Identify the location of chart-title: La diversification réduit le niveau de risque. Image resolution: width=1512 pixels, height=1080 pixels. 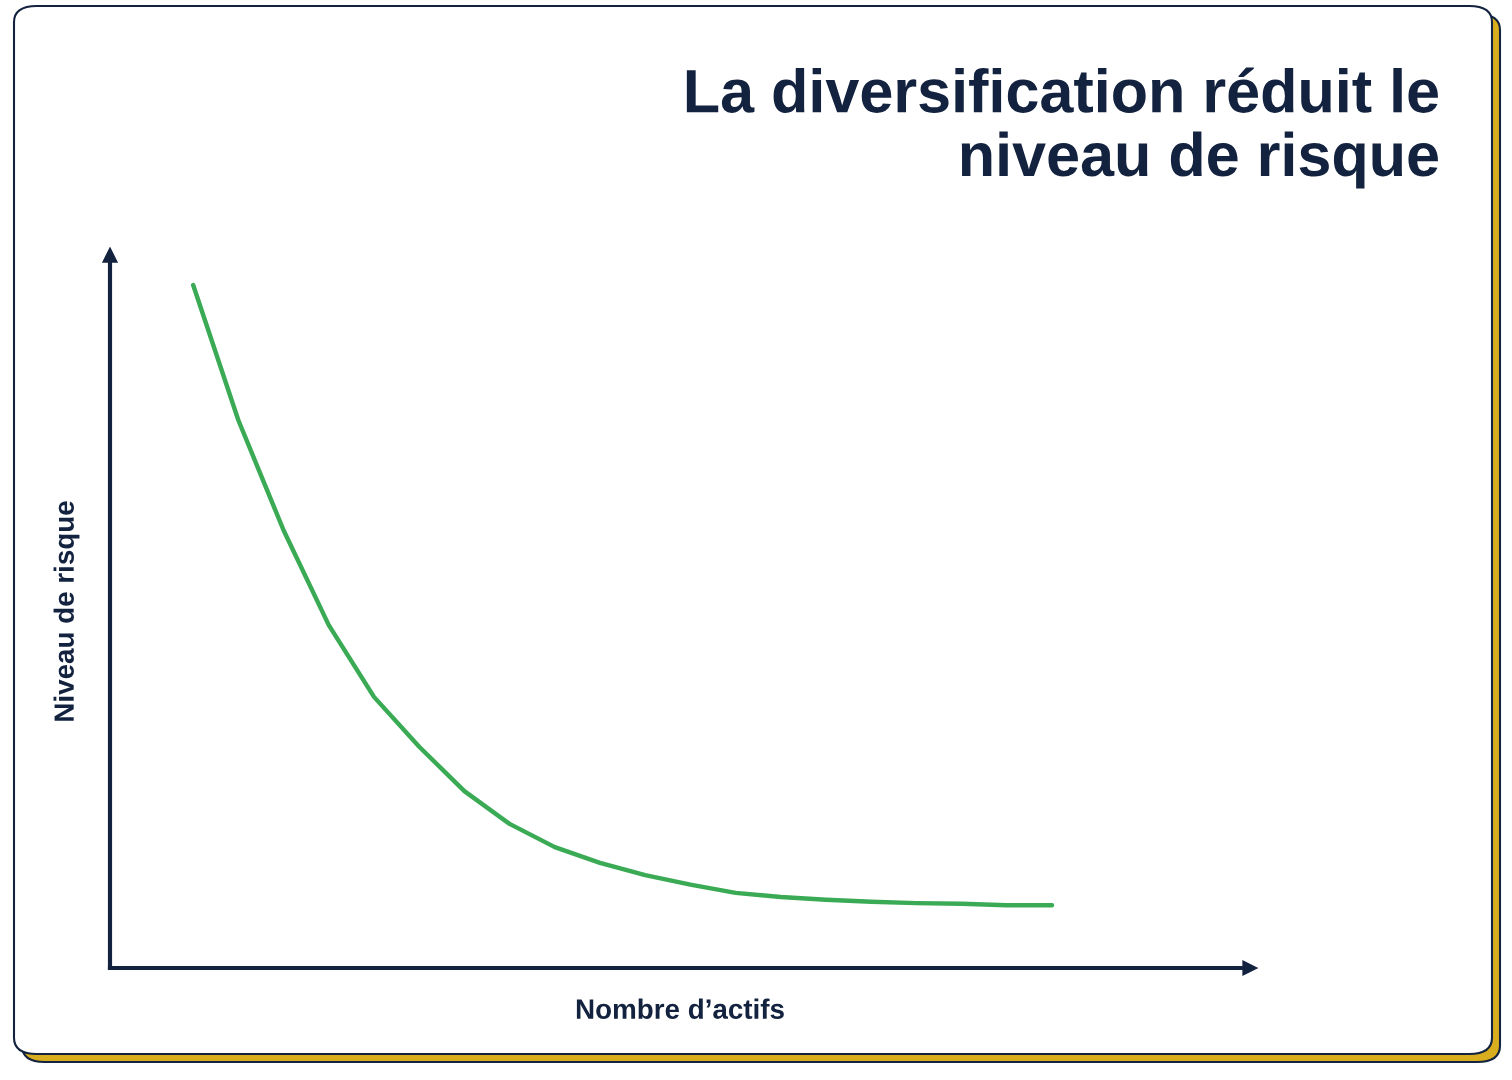
(1062, 128).